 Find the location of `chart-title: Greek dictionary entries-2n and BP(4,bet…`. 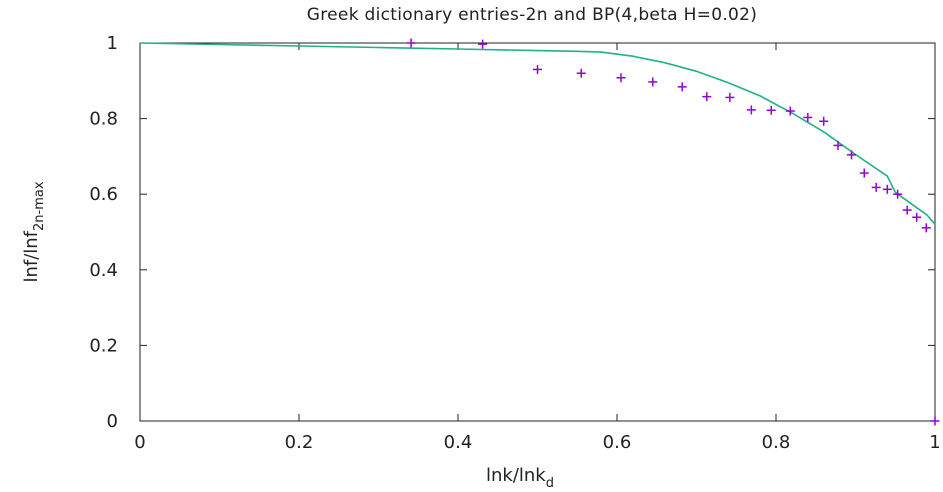

chart-title: Greek dictionary entries-2n and BP(4,bet… is located at coordinates (532, 15).